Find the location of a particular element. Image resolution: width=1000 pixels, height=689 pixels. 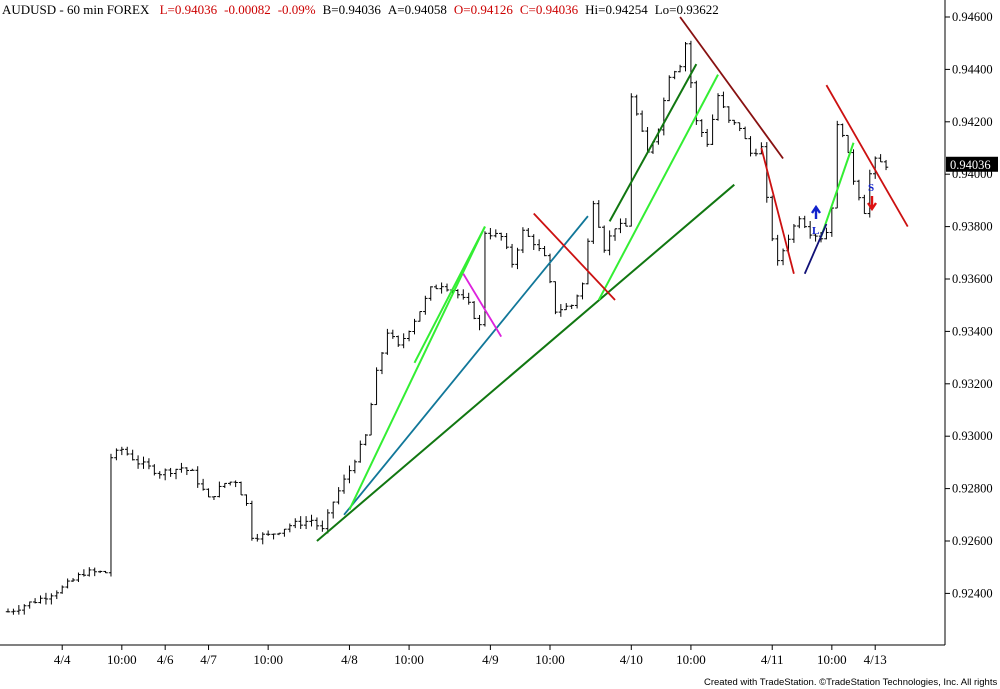

x-tick-label: 4/6 is located at coordinates (165, 659).